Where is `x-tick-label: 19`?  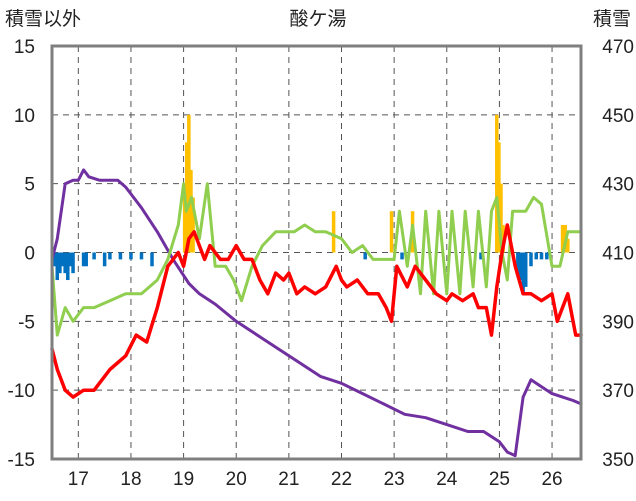 x-tick-label: 19 is located at coordinates (183, 479).